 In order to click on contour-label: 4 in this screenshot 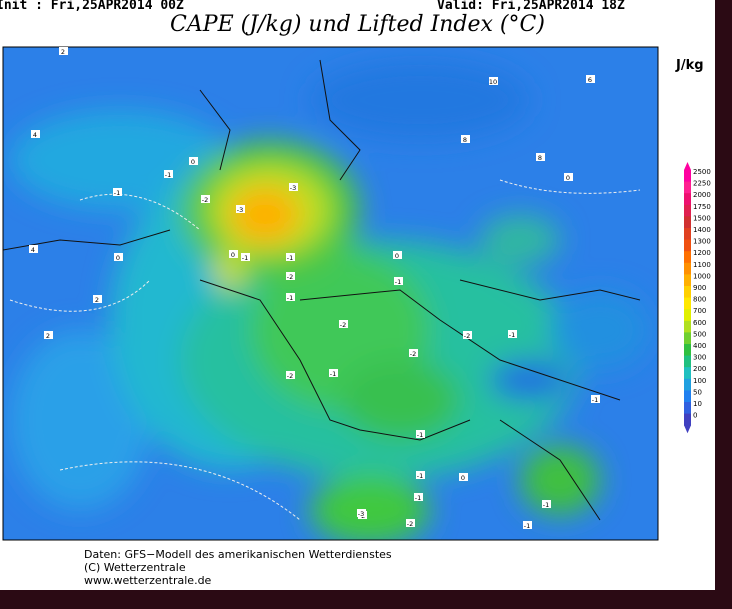, I will do `click(33, 250)`.